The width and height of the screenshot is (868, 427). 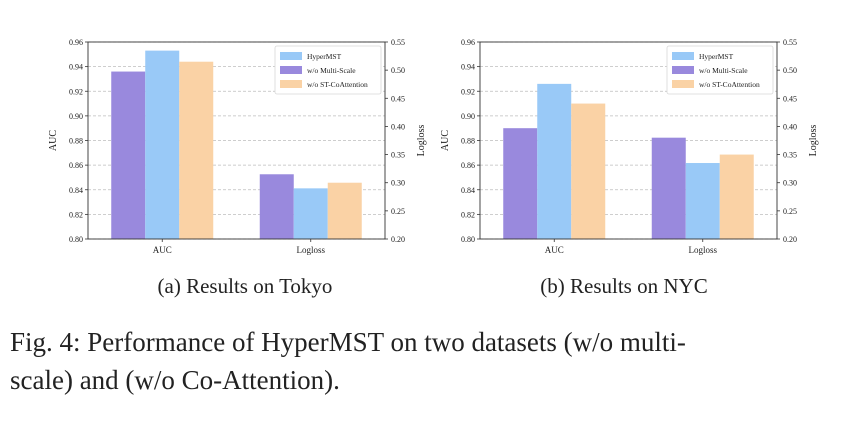 What do you see at coordinates (624, 286) in the screenshot?
I see `subcaption-nyc: (b) Results on NYC` at bounding box center [624, 286].